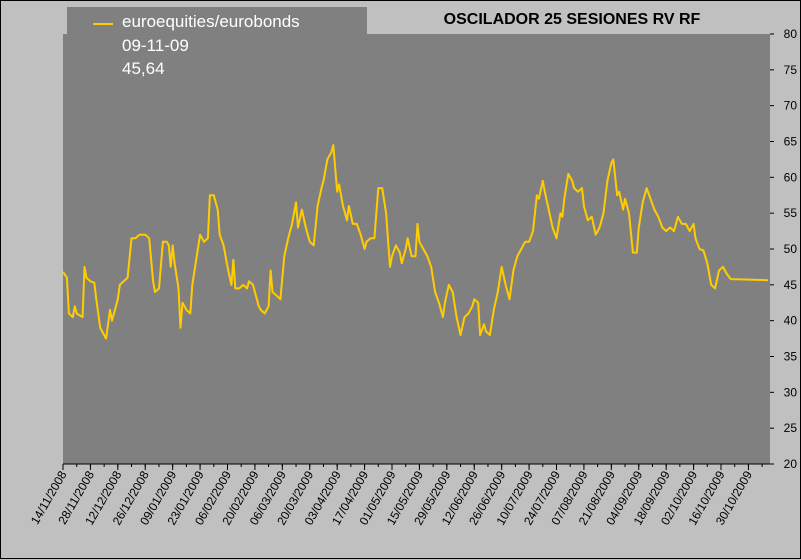 This screenshot has width=801, height=560. What do you see at coordinates (791, 70) in the screenshot?
I see `y-tick-label: 75` at bounding box center [791, 70].